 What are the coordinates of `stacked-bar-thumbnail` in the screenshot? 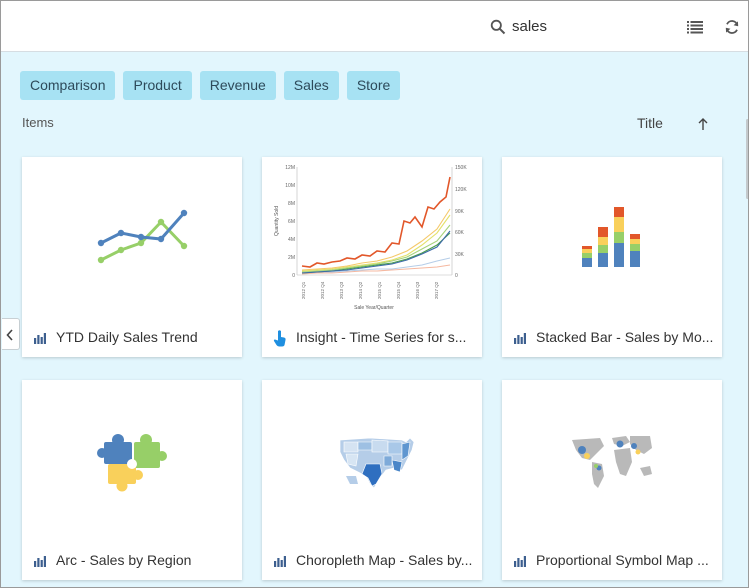 It's located at (611, 237).